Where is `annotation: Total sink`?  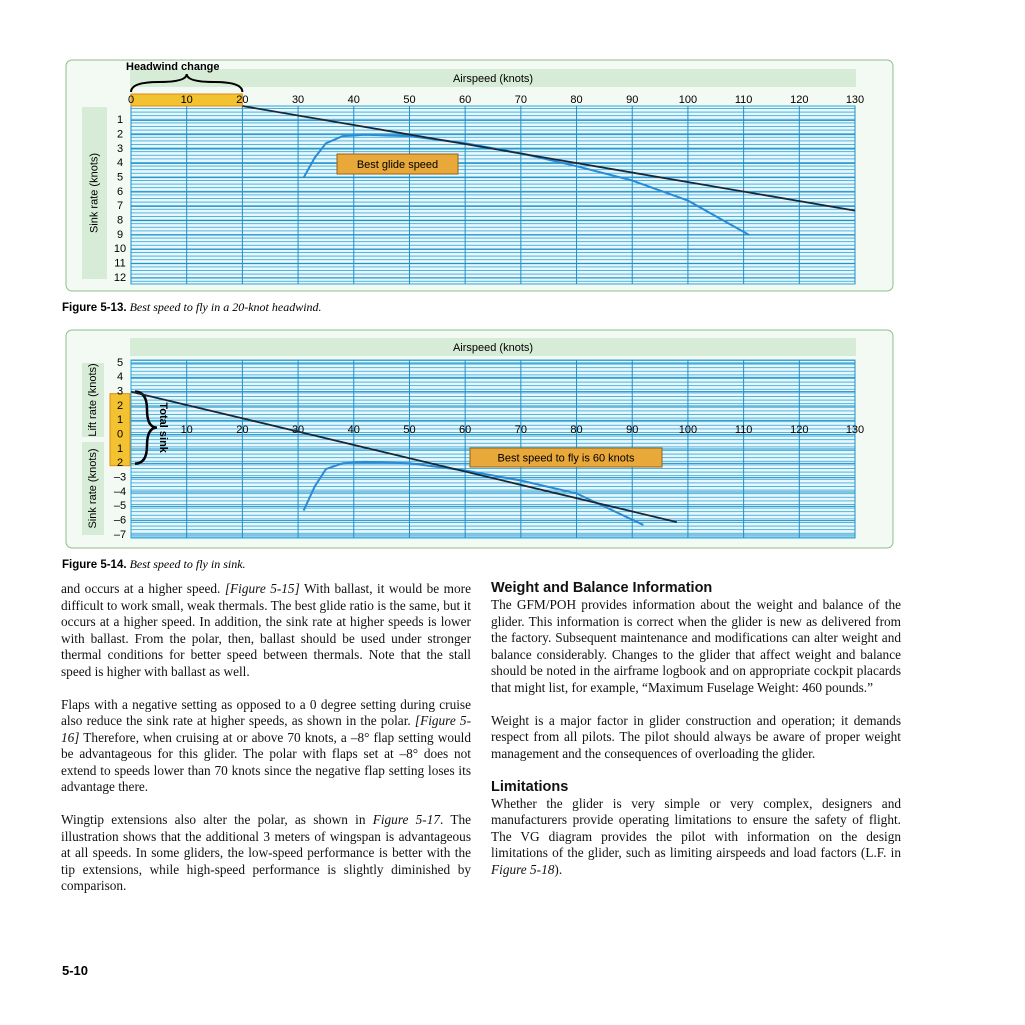
annotation: Total sink is located at coordinates (163, 427).